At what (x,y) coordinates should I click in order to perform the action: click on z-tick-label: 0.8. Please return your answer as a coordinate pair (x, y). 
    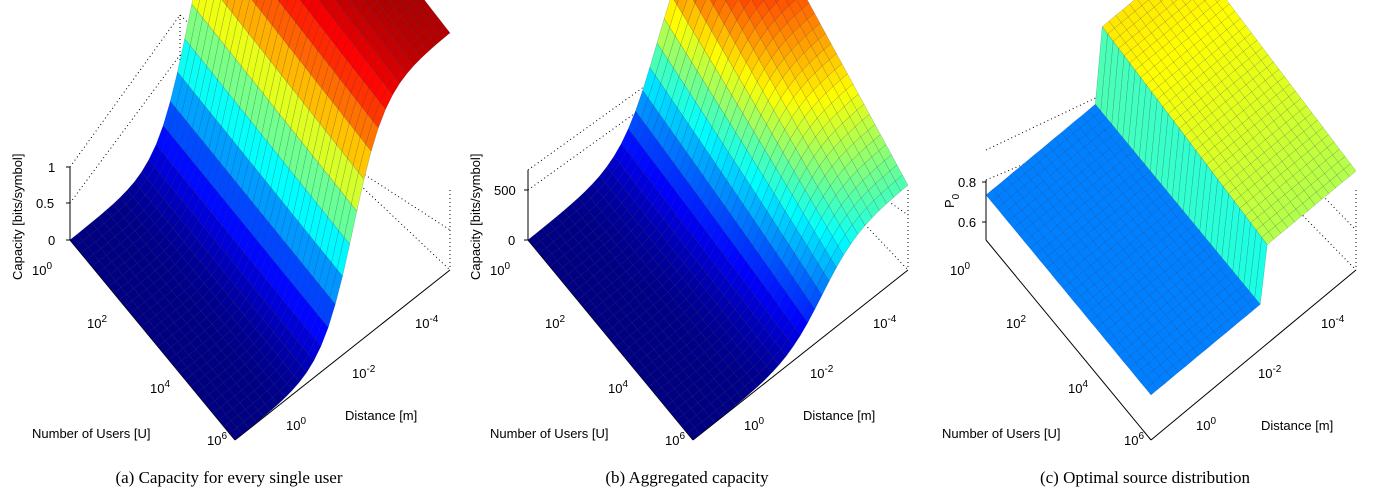
    Looking at the image, I should click on (967, 182).